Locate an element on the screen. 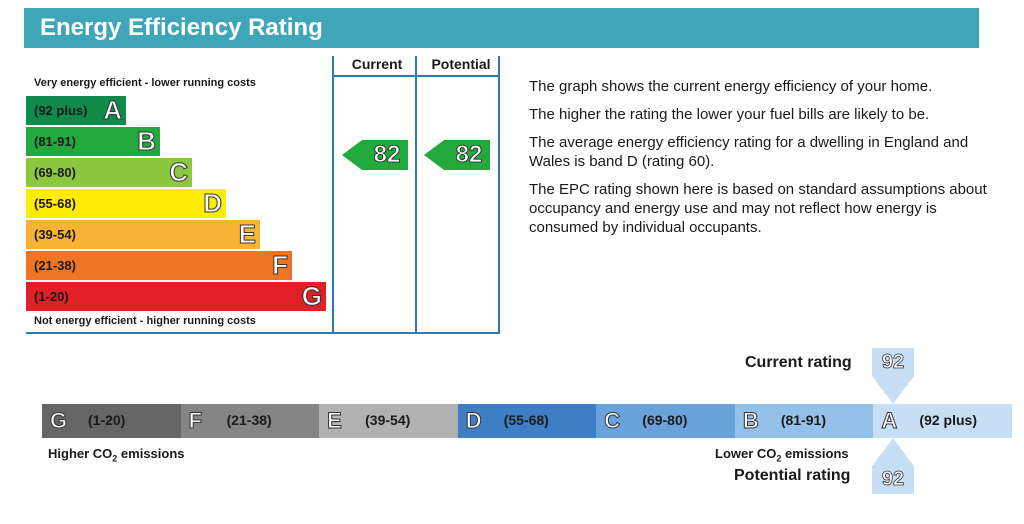  co2-band-range: (39-54) is located at coordinates (388, 420).